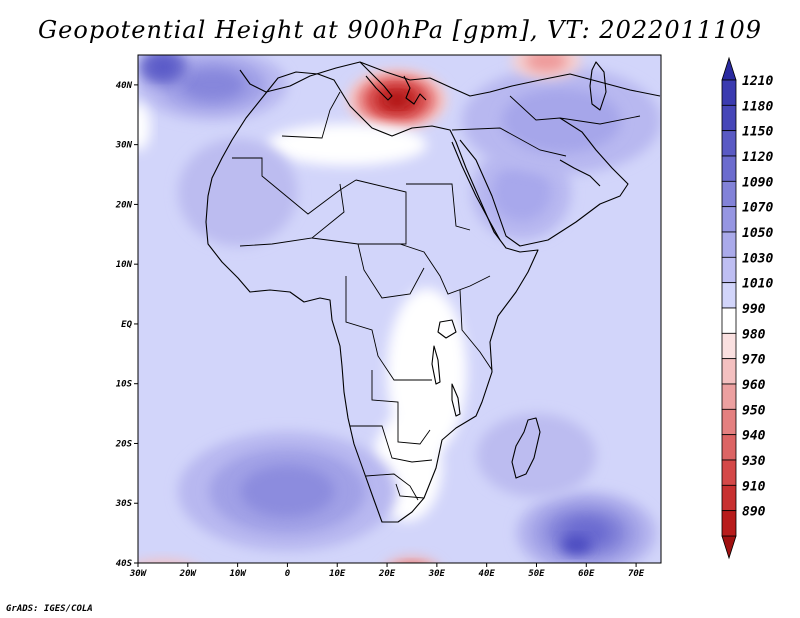 The width and height of the screenshot is (800, 618). I want to click on colorbar-label: 1120, so click(757, 157).